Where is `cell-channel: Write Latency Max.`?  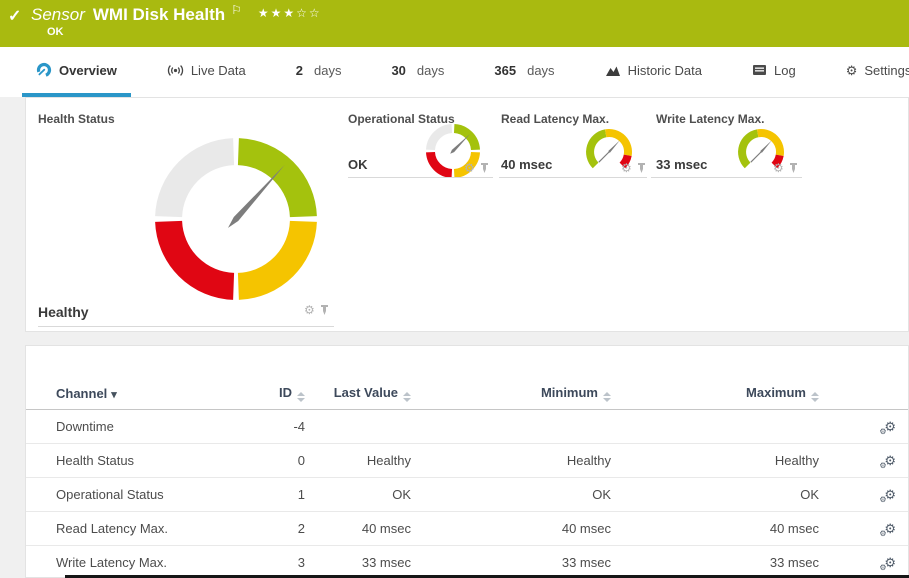
cell-channel: Write Latency Max. is located at coordinates (151, 561).